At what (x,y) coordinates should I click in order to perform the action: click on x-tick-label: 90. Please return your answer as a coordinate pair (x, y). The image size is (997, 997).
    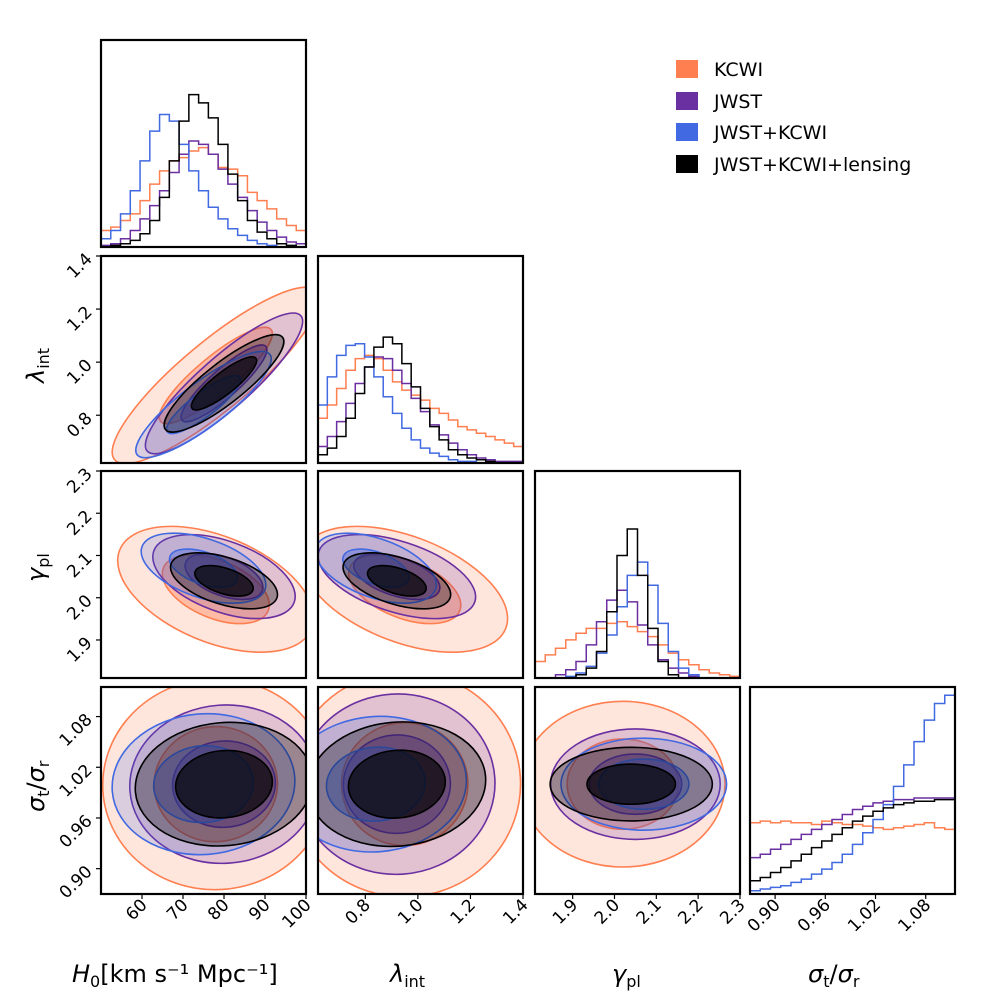
    Looking at the image, I should click on (259, 909).